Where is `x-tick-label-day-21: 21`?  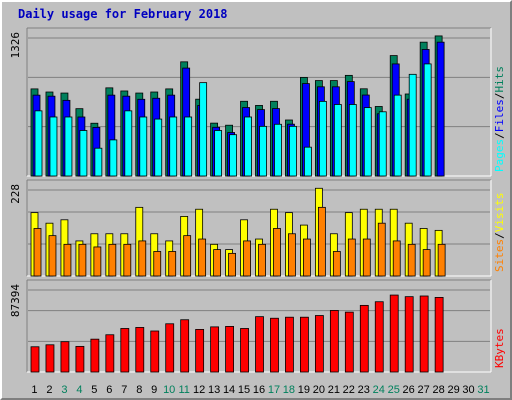
x-tick-label-day-21: 21 is located at coordinates (334, 390).